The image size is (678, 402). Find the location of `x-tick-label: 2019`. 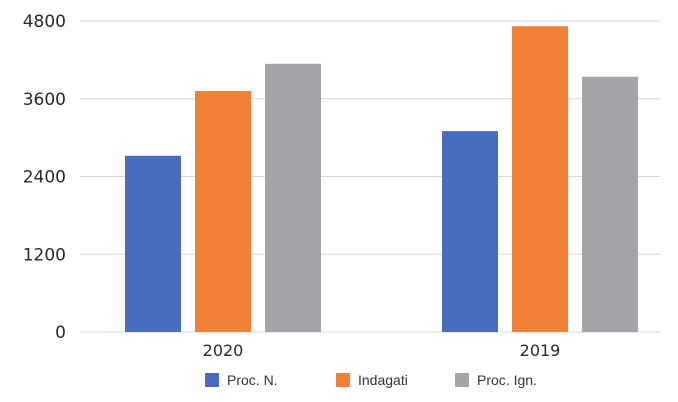

x-tick-label: 2019 is located at coordinates (540, 350).